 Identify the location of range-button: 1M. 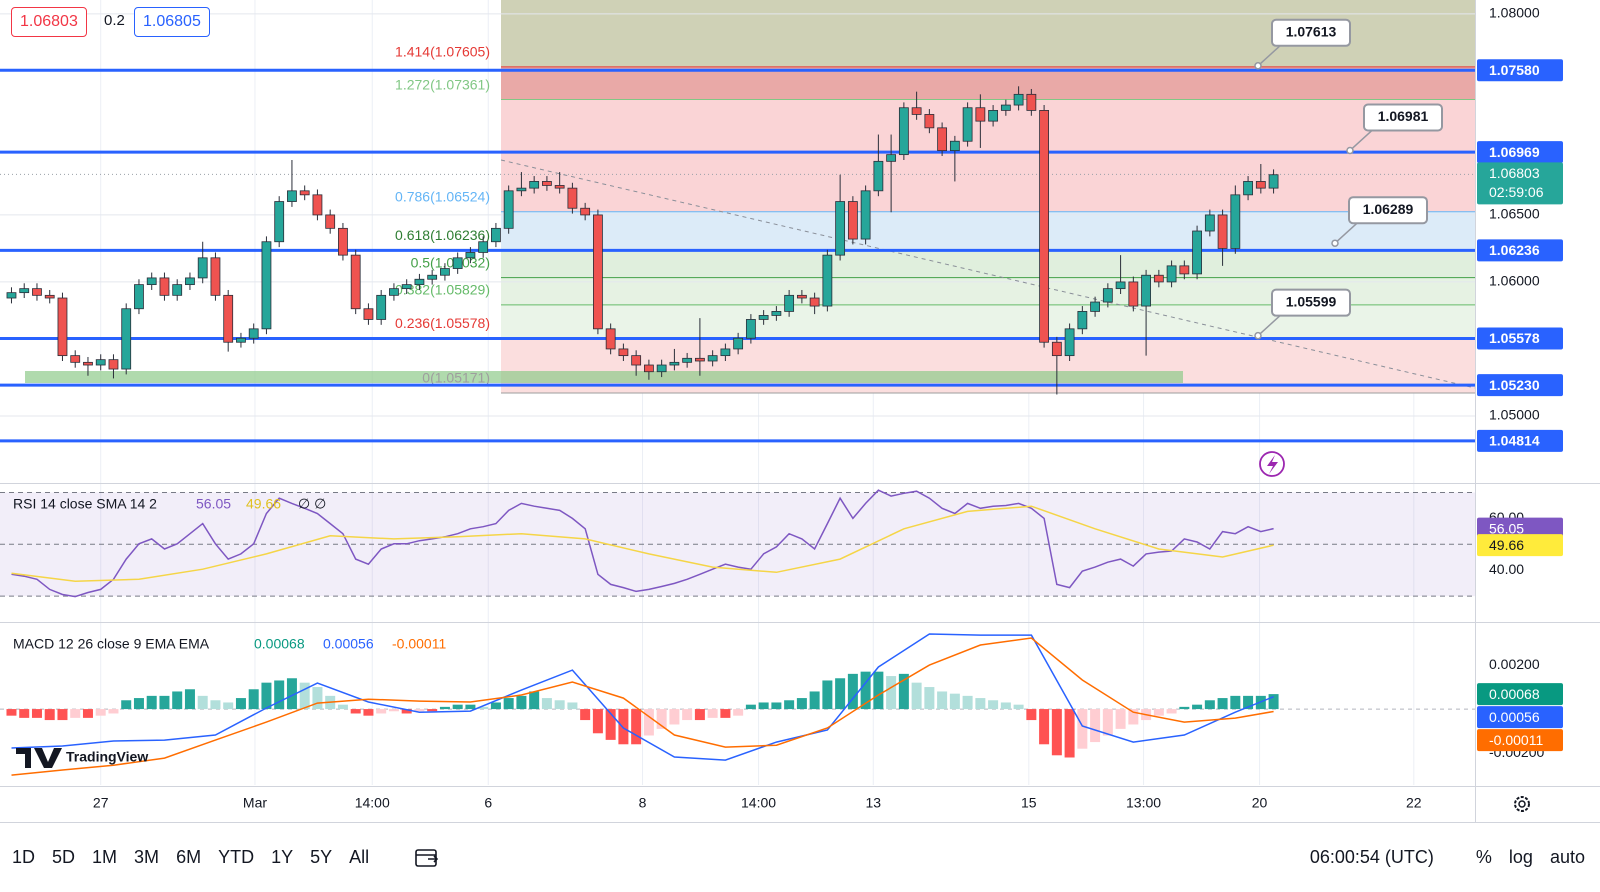
(105, 857).